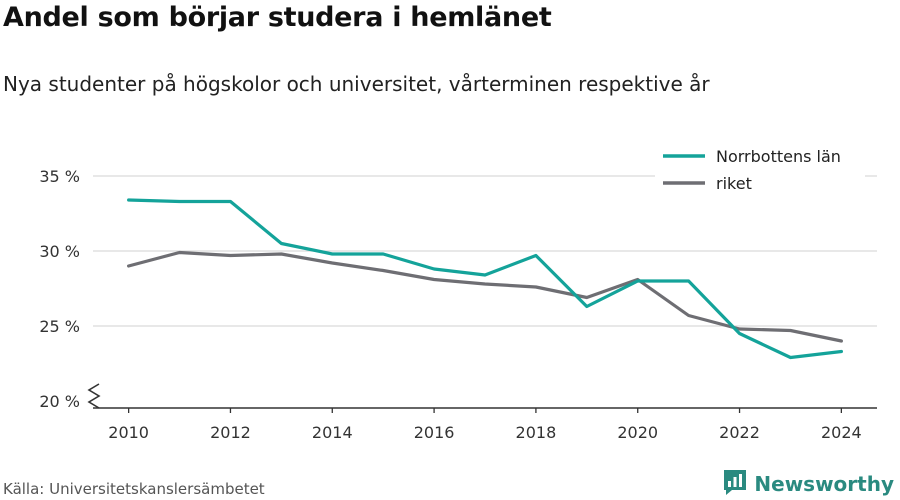  What do you see at coordinates (536, 432) in the screenshot?
I see `x-tick-label: 2018` at bounding box center [536, 432].